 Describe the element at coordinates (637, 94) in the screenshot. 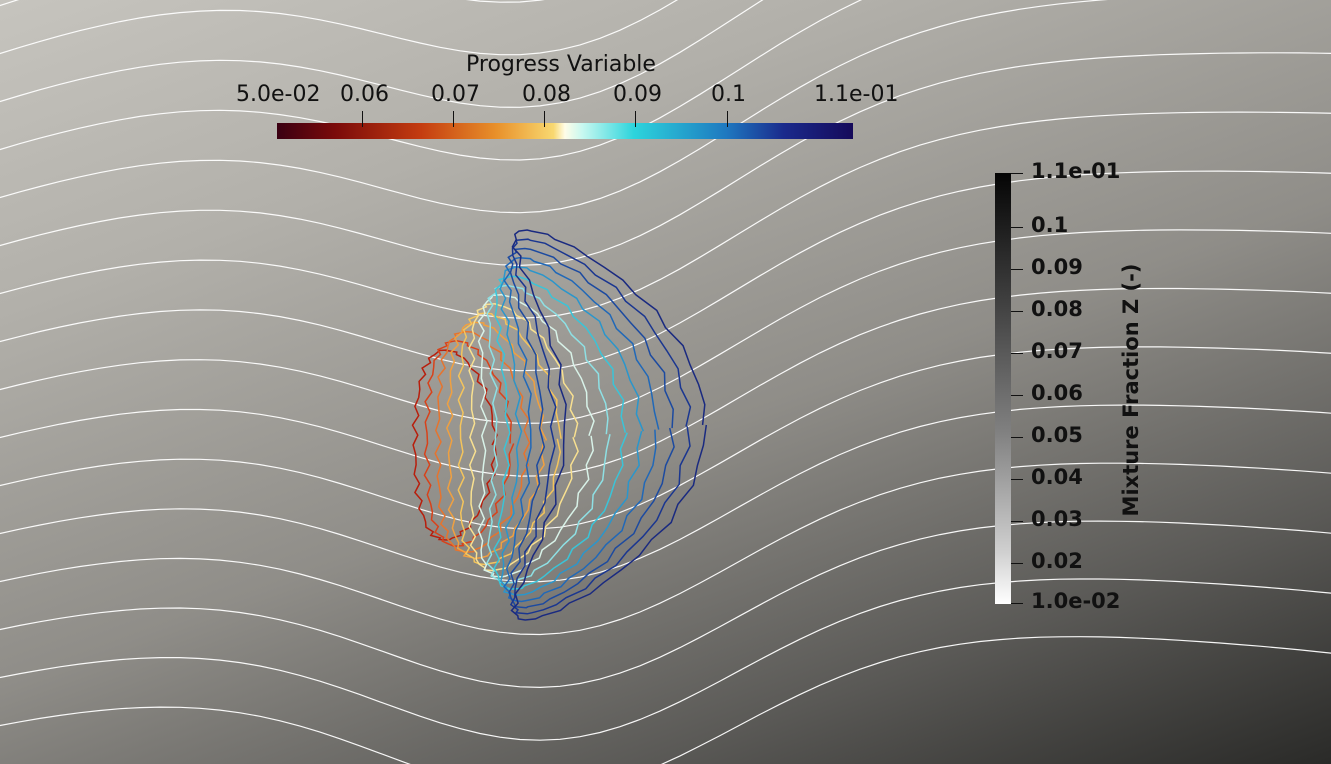

I see `progress-label: 0.09` at that location.